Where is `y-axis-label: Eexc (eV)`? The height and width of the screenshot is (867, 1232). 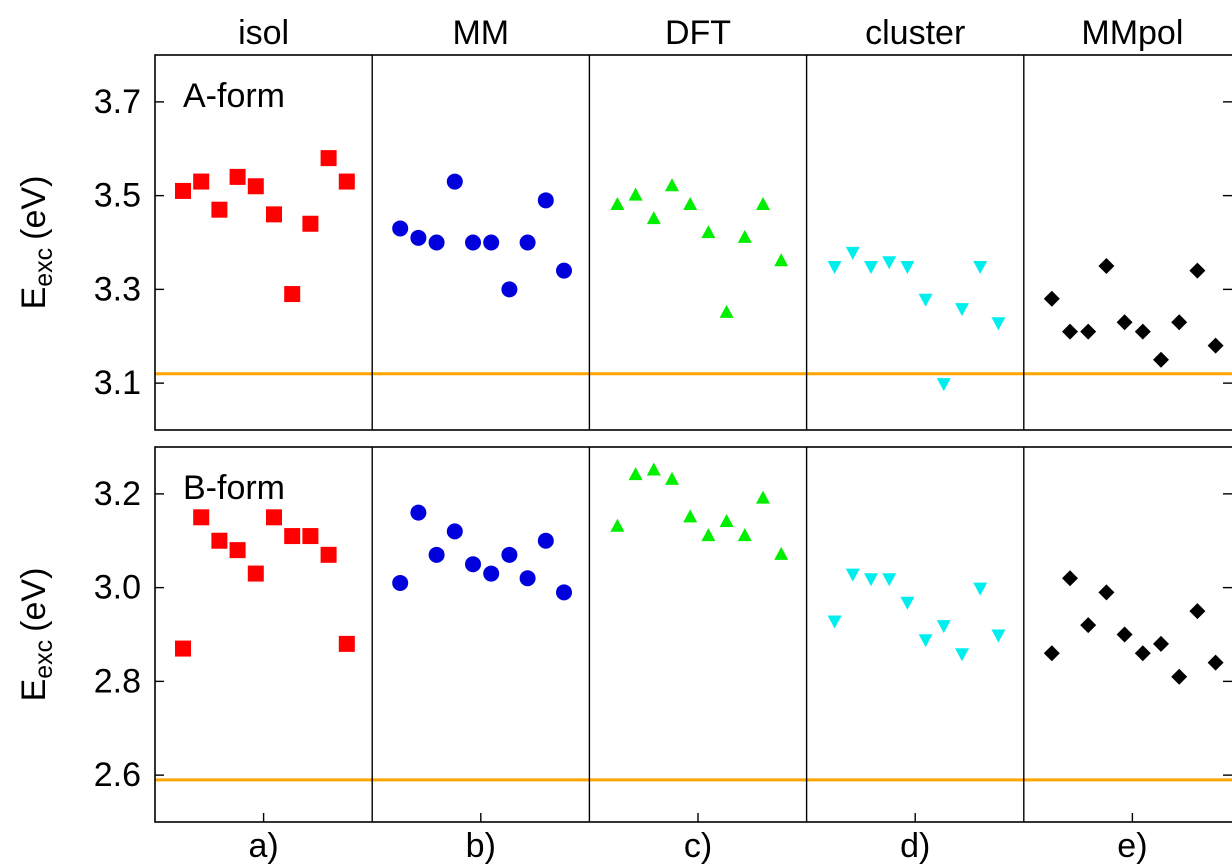 y-axis-label: Eexc (eV) is located at coordinates (36, 243).